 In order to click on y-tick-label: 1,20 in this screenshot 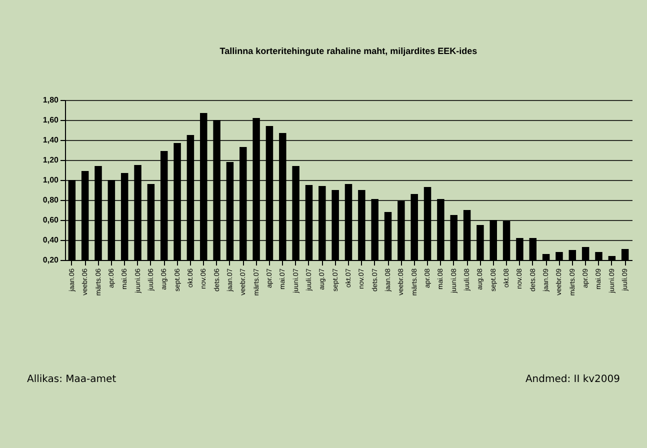, I will do `click(51, 160)`.